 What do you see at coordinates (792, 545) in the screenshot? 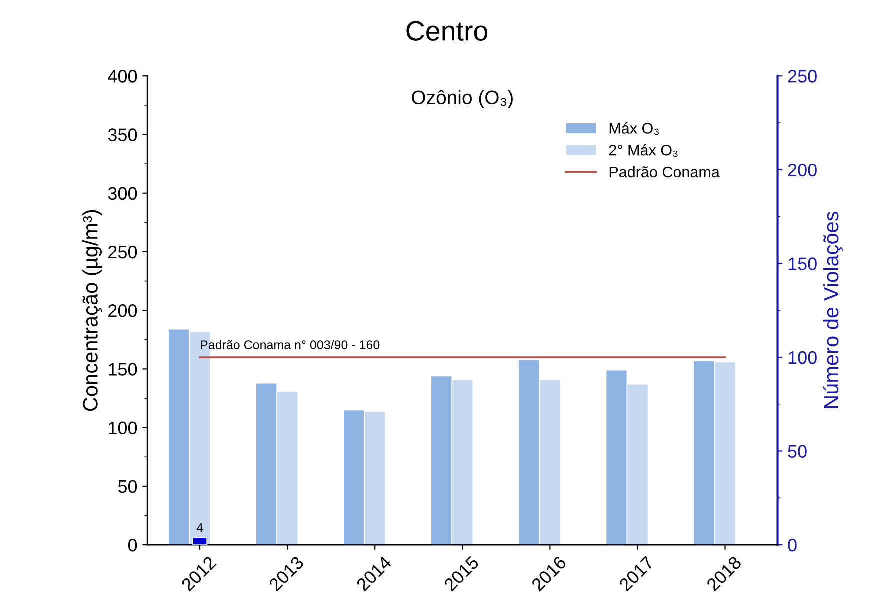
I see `y2-tick-label: 0` at bounding box center [792, 545].